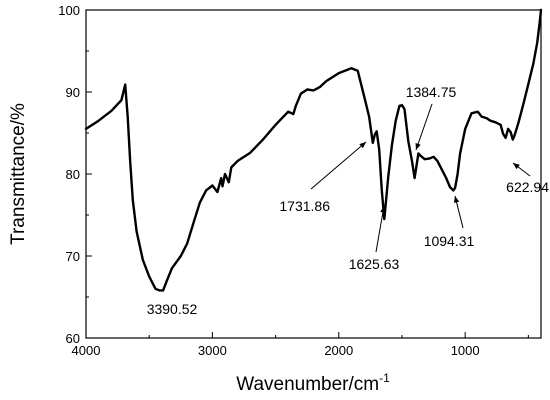  Describe the element at coordinates (18, 174) in the screenshot. I see `y-axis-title: Transmittance/%` at that location.